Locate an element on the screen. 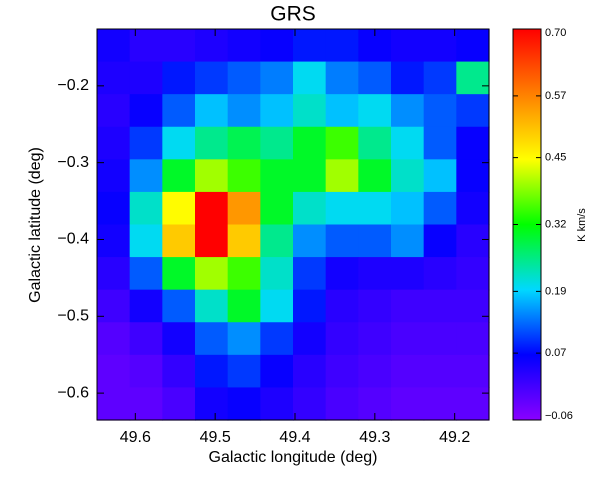 Image resolution: width=615 pixels, height=488 pixels. colorbar-tick-label: 0.07 is located at coordinates (555, 353).